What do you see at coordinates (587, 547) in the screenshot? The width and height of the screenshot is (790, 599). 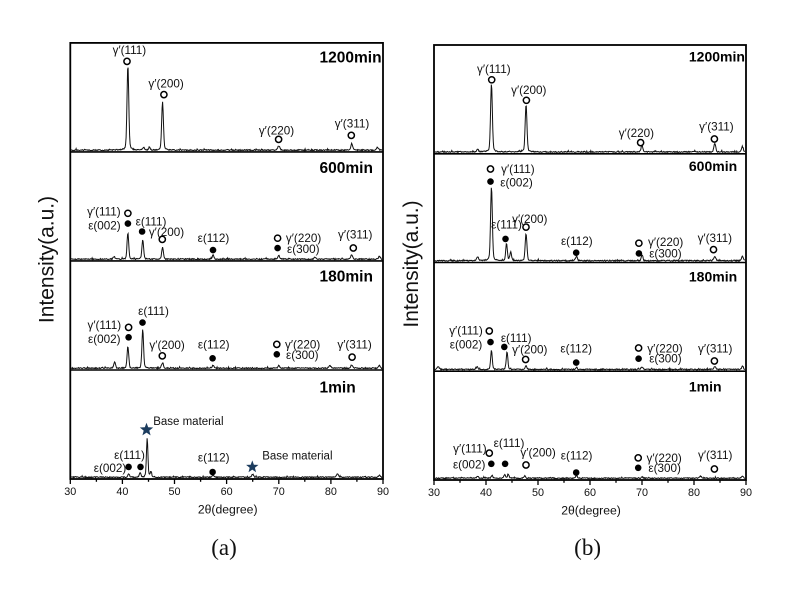 I see `svg-text: (b)` at bounding box center [587, 547].